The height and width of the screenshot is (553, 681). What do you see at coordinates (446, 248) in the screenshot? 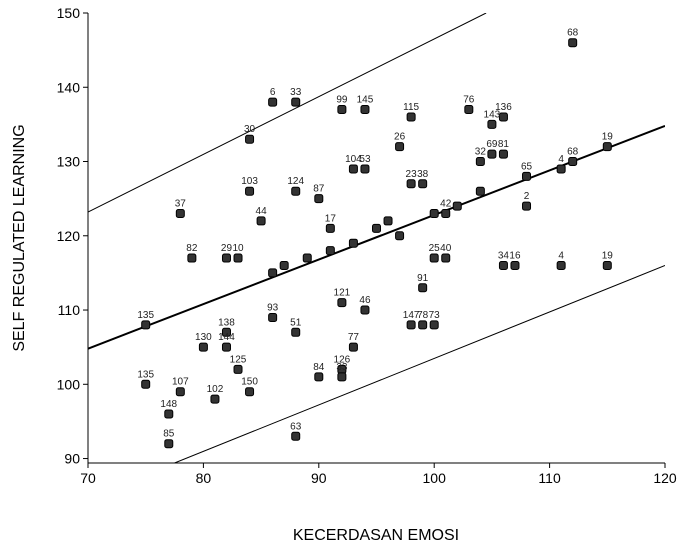
I see `point-label: 40` at bounding box center [446, 248].